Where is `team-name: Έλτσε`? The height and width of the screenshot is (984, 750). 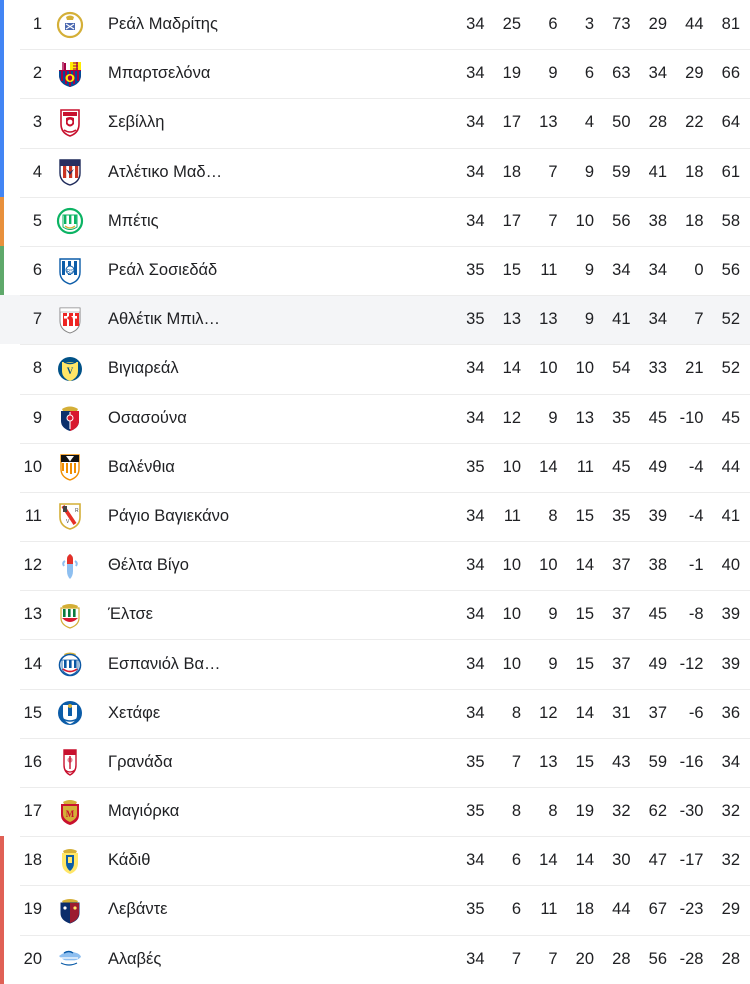 team-name: Έλτσε is located at coordinates (131, 614).